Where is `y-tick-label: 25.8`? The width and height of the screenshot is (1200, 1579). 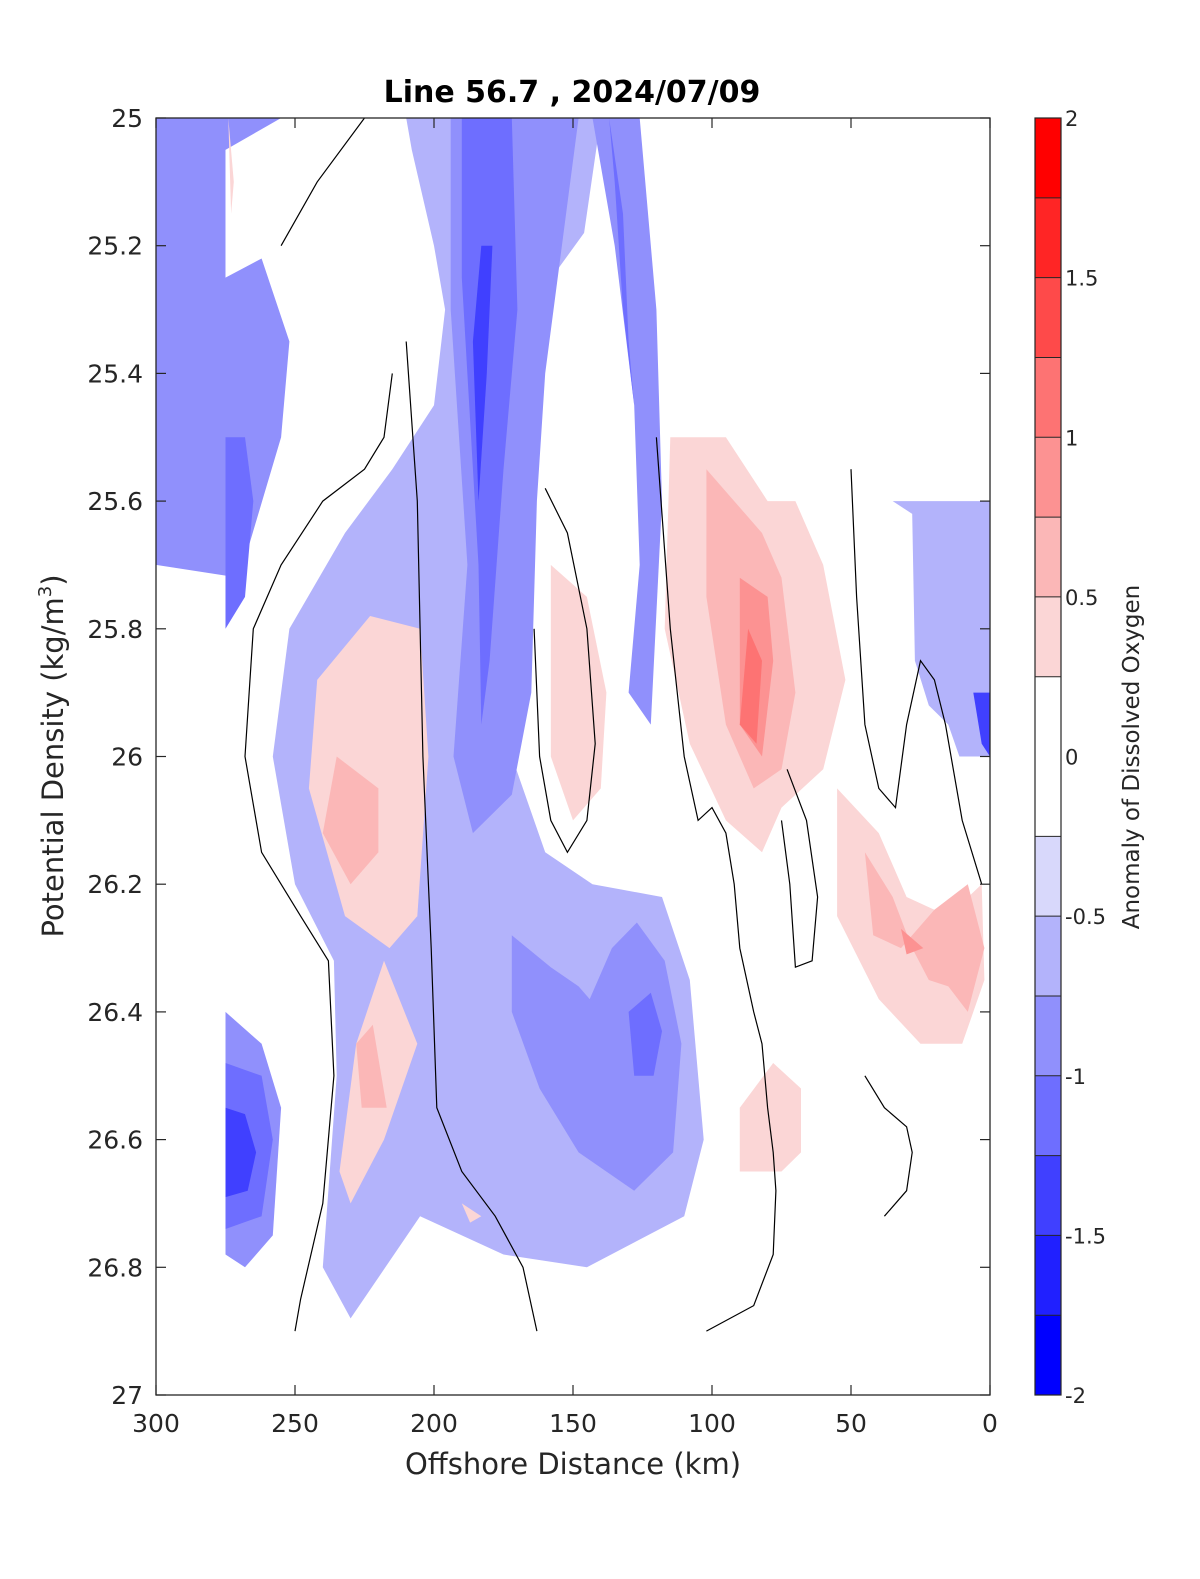
y-tick-label: 25.8 is located at coordinates (115, 629).